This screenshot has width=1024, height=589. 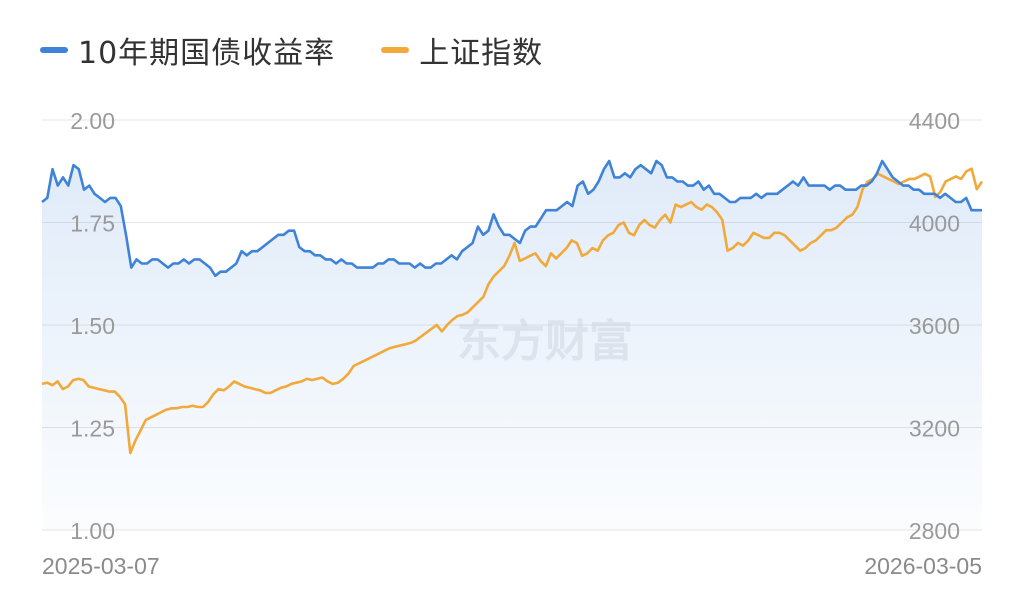 What do you see at coordinates (54, 50) in the screenshot?
I see `legend-swatch-bond-yield` at bounding box center [54, 50].